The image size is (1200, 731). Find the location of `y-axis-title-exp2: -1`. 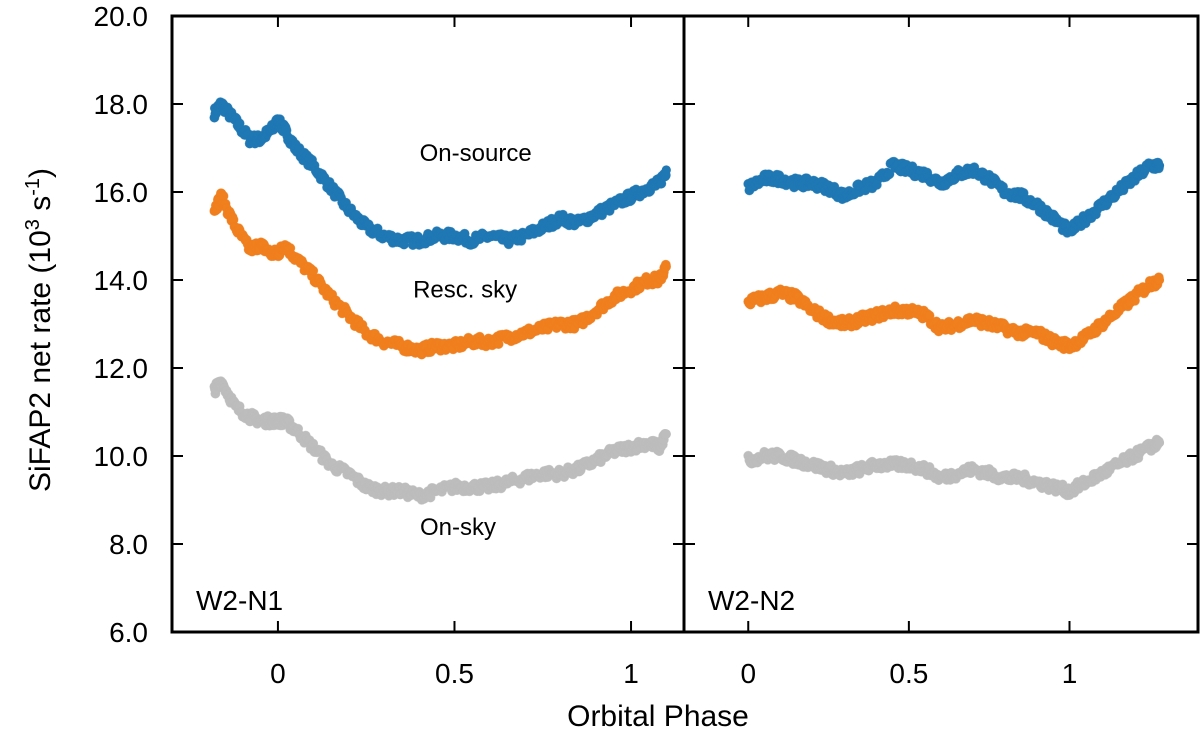

y-axis-title-exp2: -1 is located at coordinates (33, 187).